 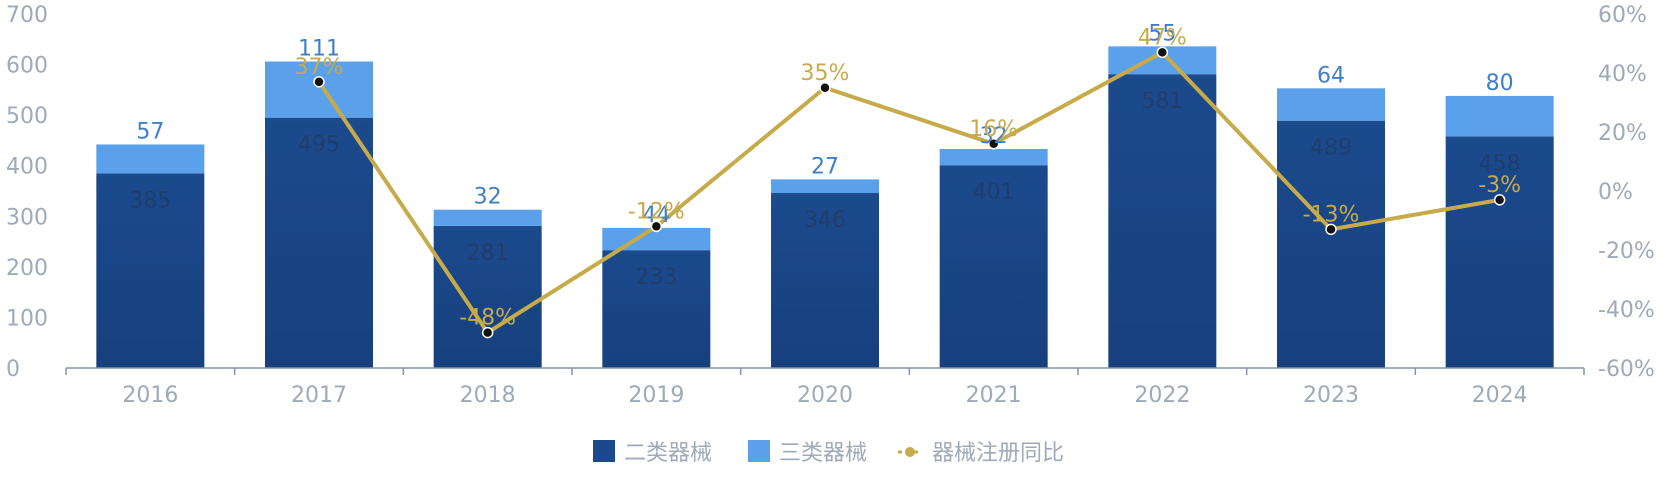 What do you see at coordinates (1622, 133) in the screenshot?
I see `y-right-tick-label: 20%` at bounding box center [1622, 133].